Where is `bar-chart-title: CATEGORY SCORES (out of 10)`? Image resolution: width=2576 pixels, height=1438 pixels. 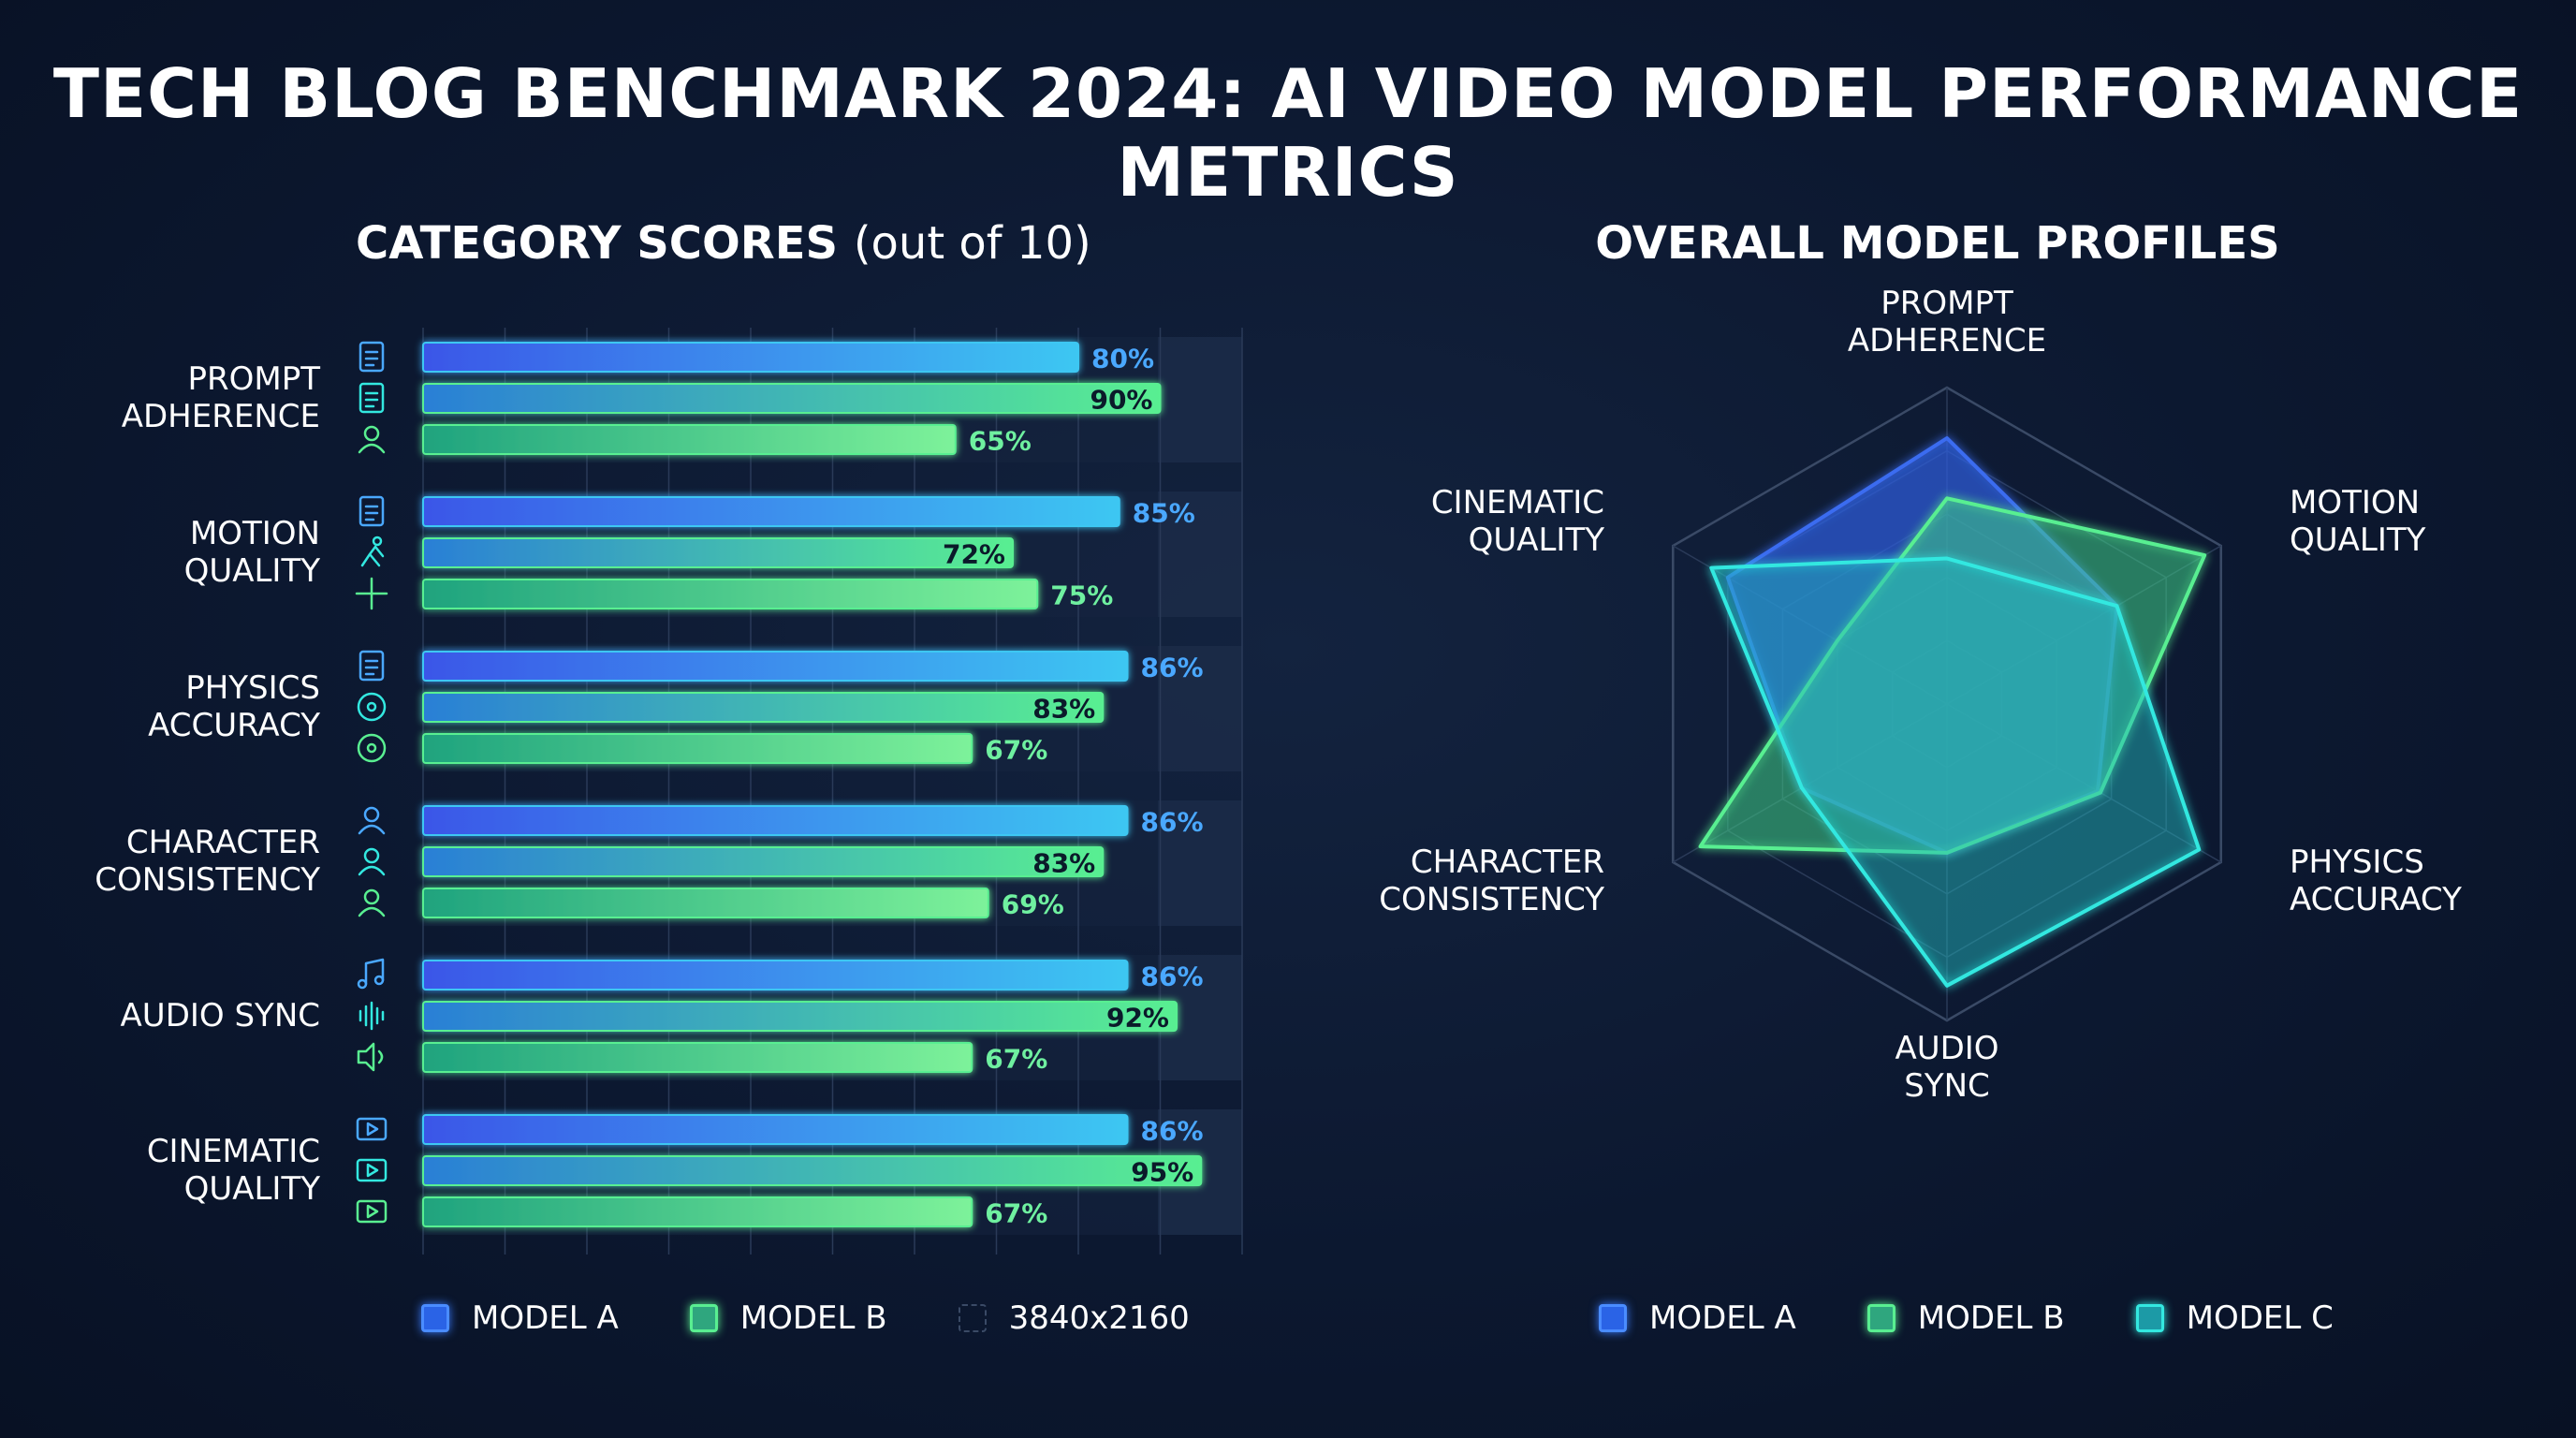 bar-chart-title: CATEGORY SCORES (out of 10) is located at coordinates (723, 243).